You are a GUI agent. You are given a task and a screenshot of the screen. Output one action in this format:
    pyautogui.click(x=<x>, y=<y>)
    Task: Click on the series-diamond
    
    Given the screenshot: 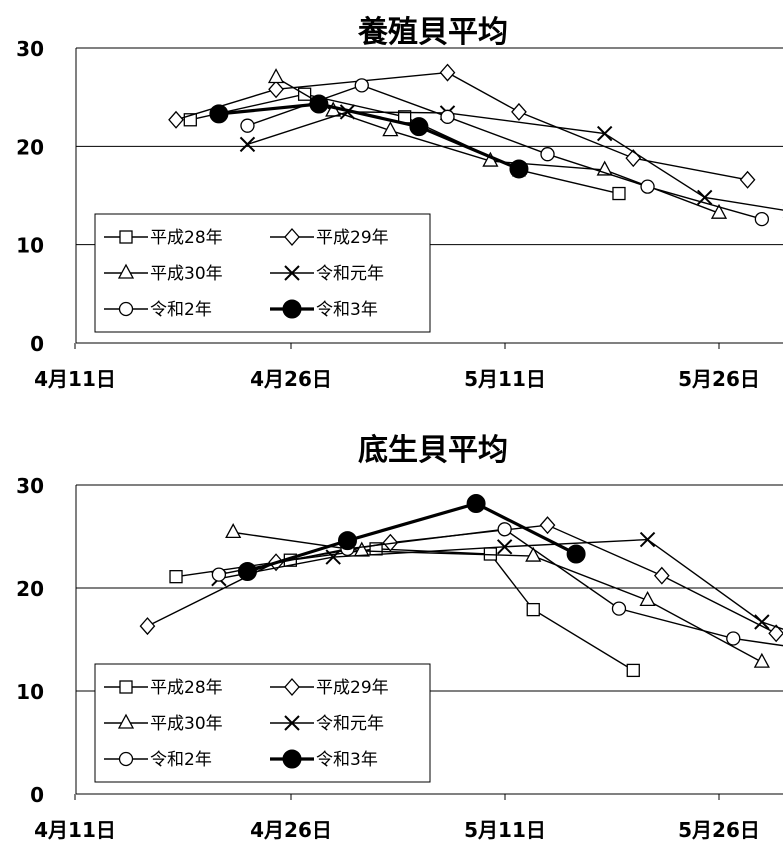 What is the action you would take?
    pyautogui.click(x=462, y=126)
    